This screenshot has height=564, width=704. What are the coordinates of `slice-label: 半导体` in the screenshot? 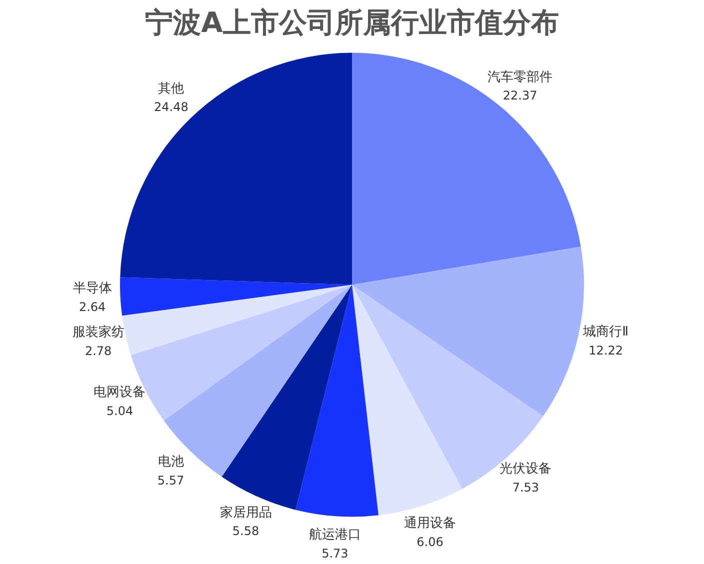 It's located at (92, 288).